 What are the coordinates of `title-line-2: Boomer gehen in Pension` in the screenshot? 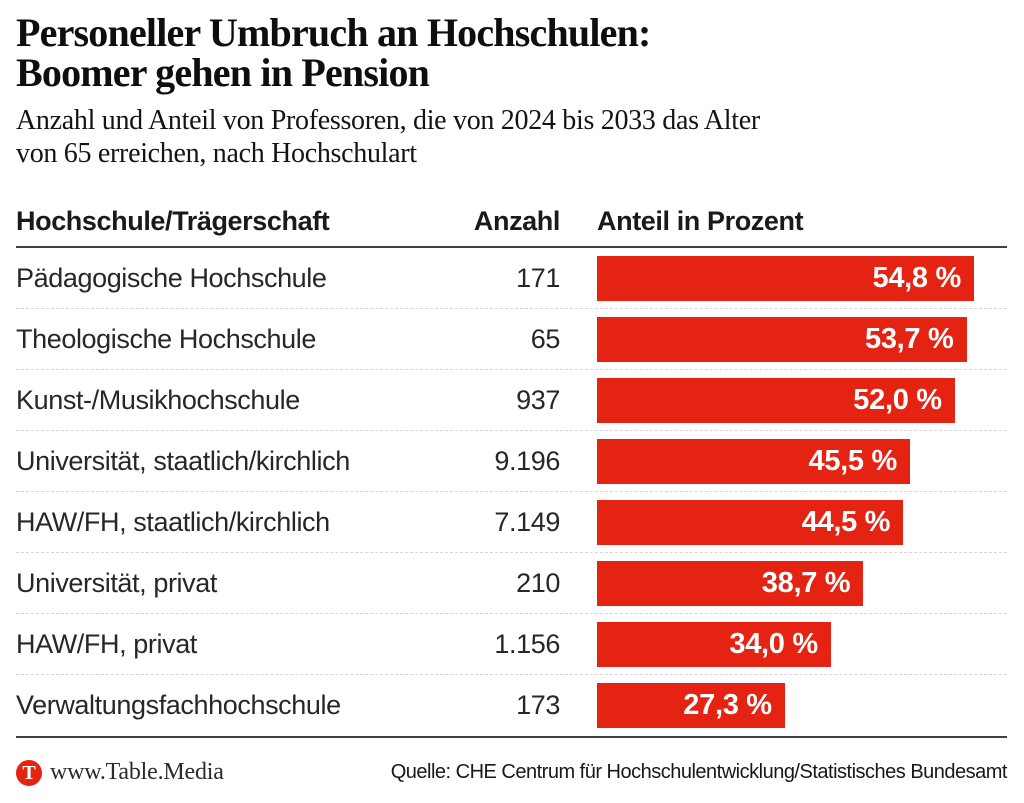 It's located at (223, 72).